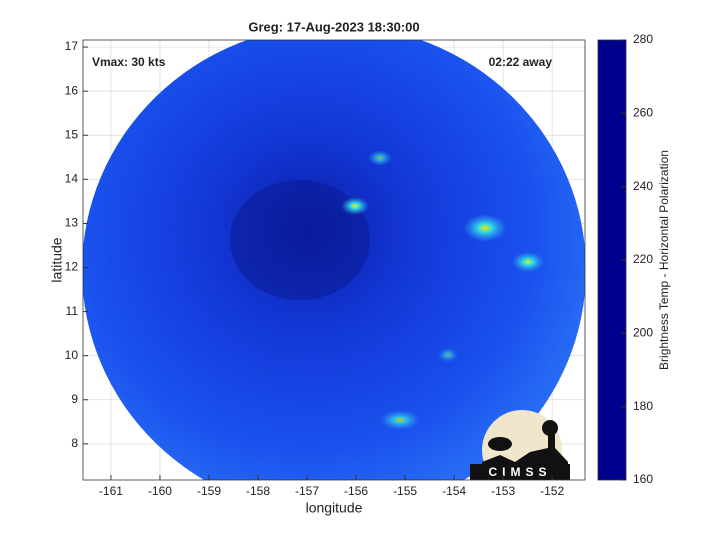 The width and height of the screenshot is (720, 540). I want to click on x-tick-label: -152, so click(552, 491).